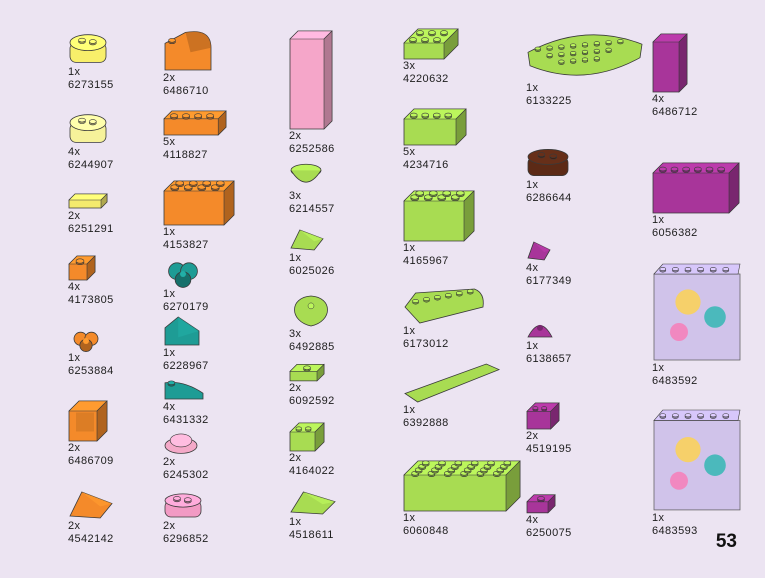 Image resolution: width=765 pixels, height=578 pixels. Describe the element at coordinates (312, 471) in the screenshot. I see `part-element-id: 4164022` at that location.